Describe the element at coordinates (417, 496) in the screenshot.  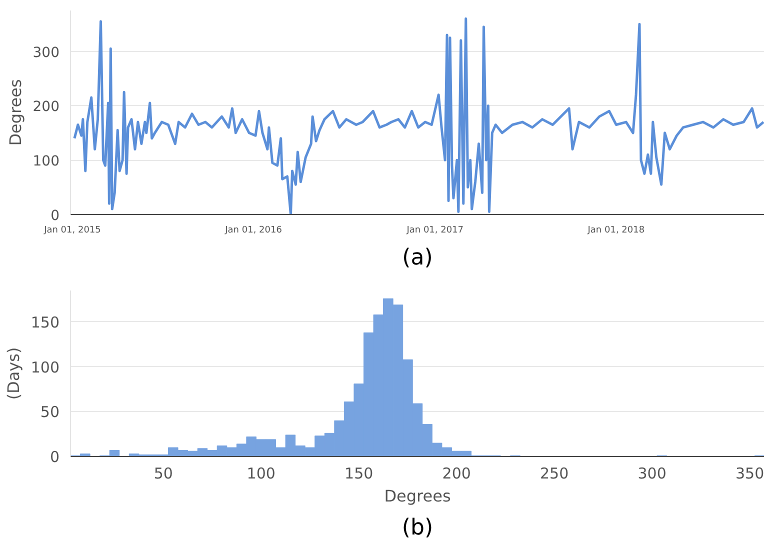
I see `x-axis-title: Degrees` at that location.